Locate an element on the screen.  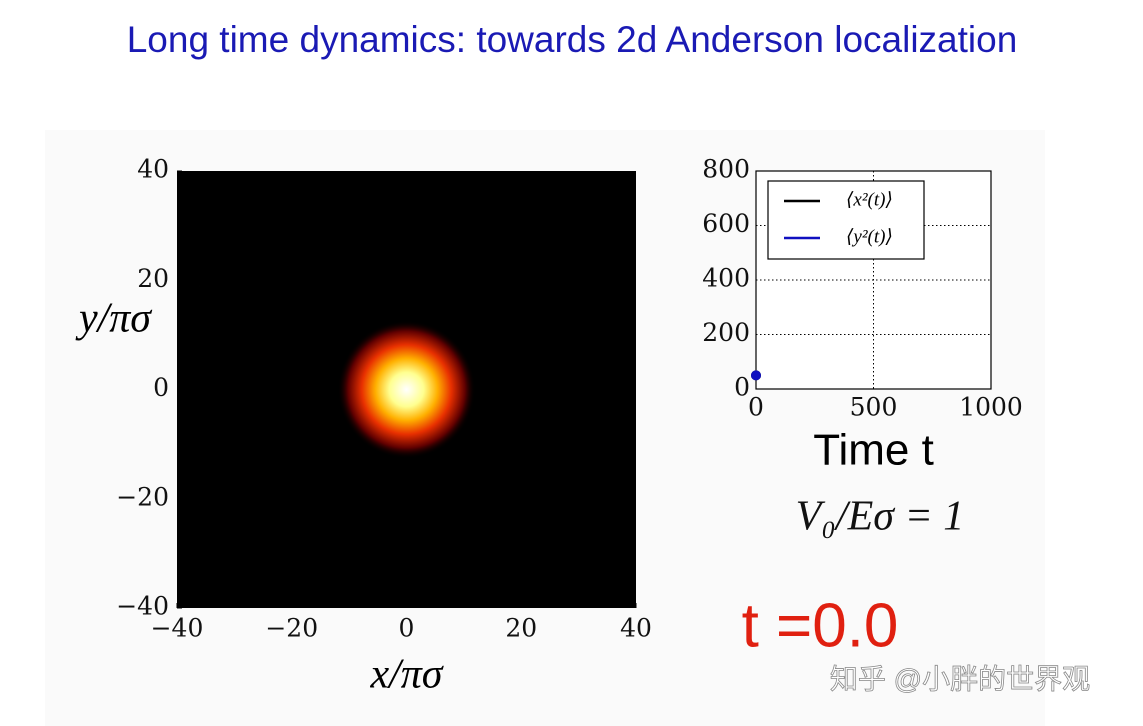
y-tick-label: −20 is located at coordinates (142, 496).